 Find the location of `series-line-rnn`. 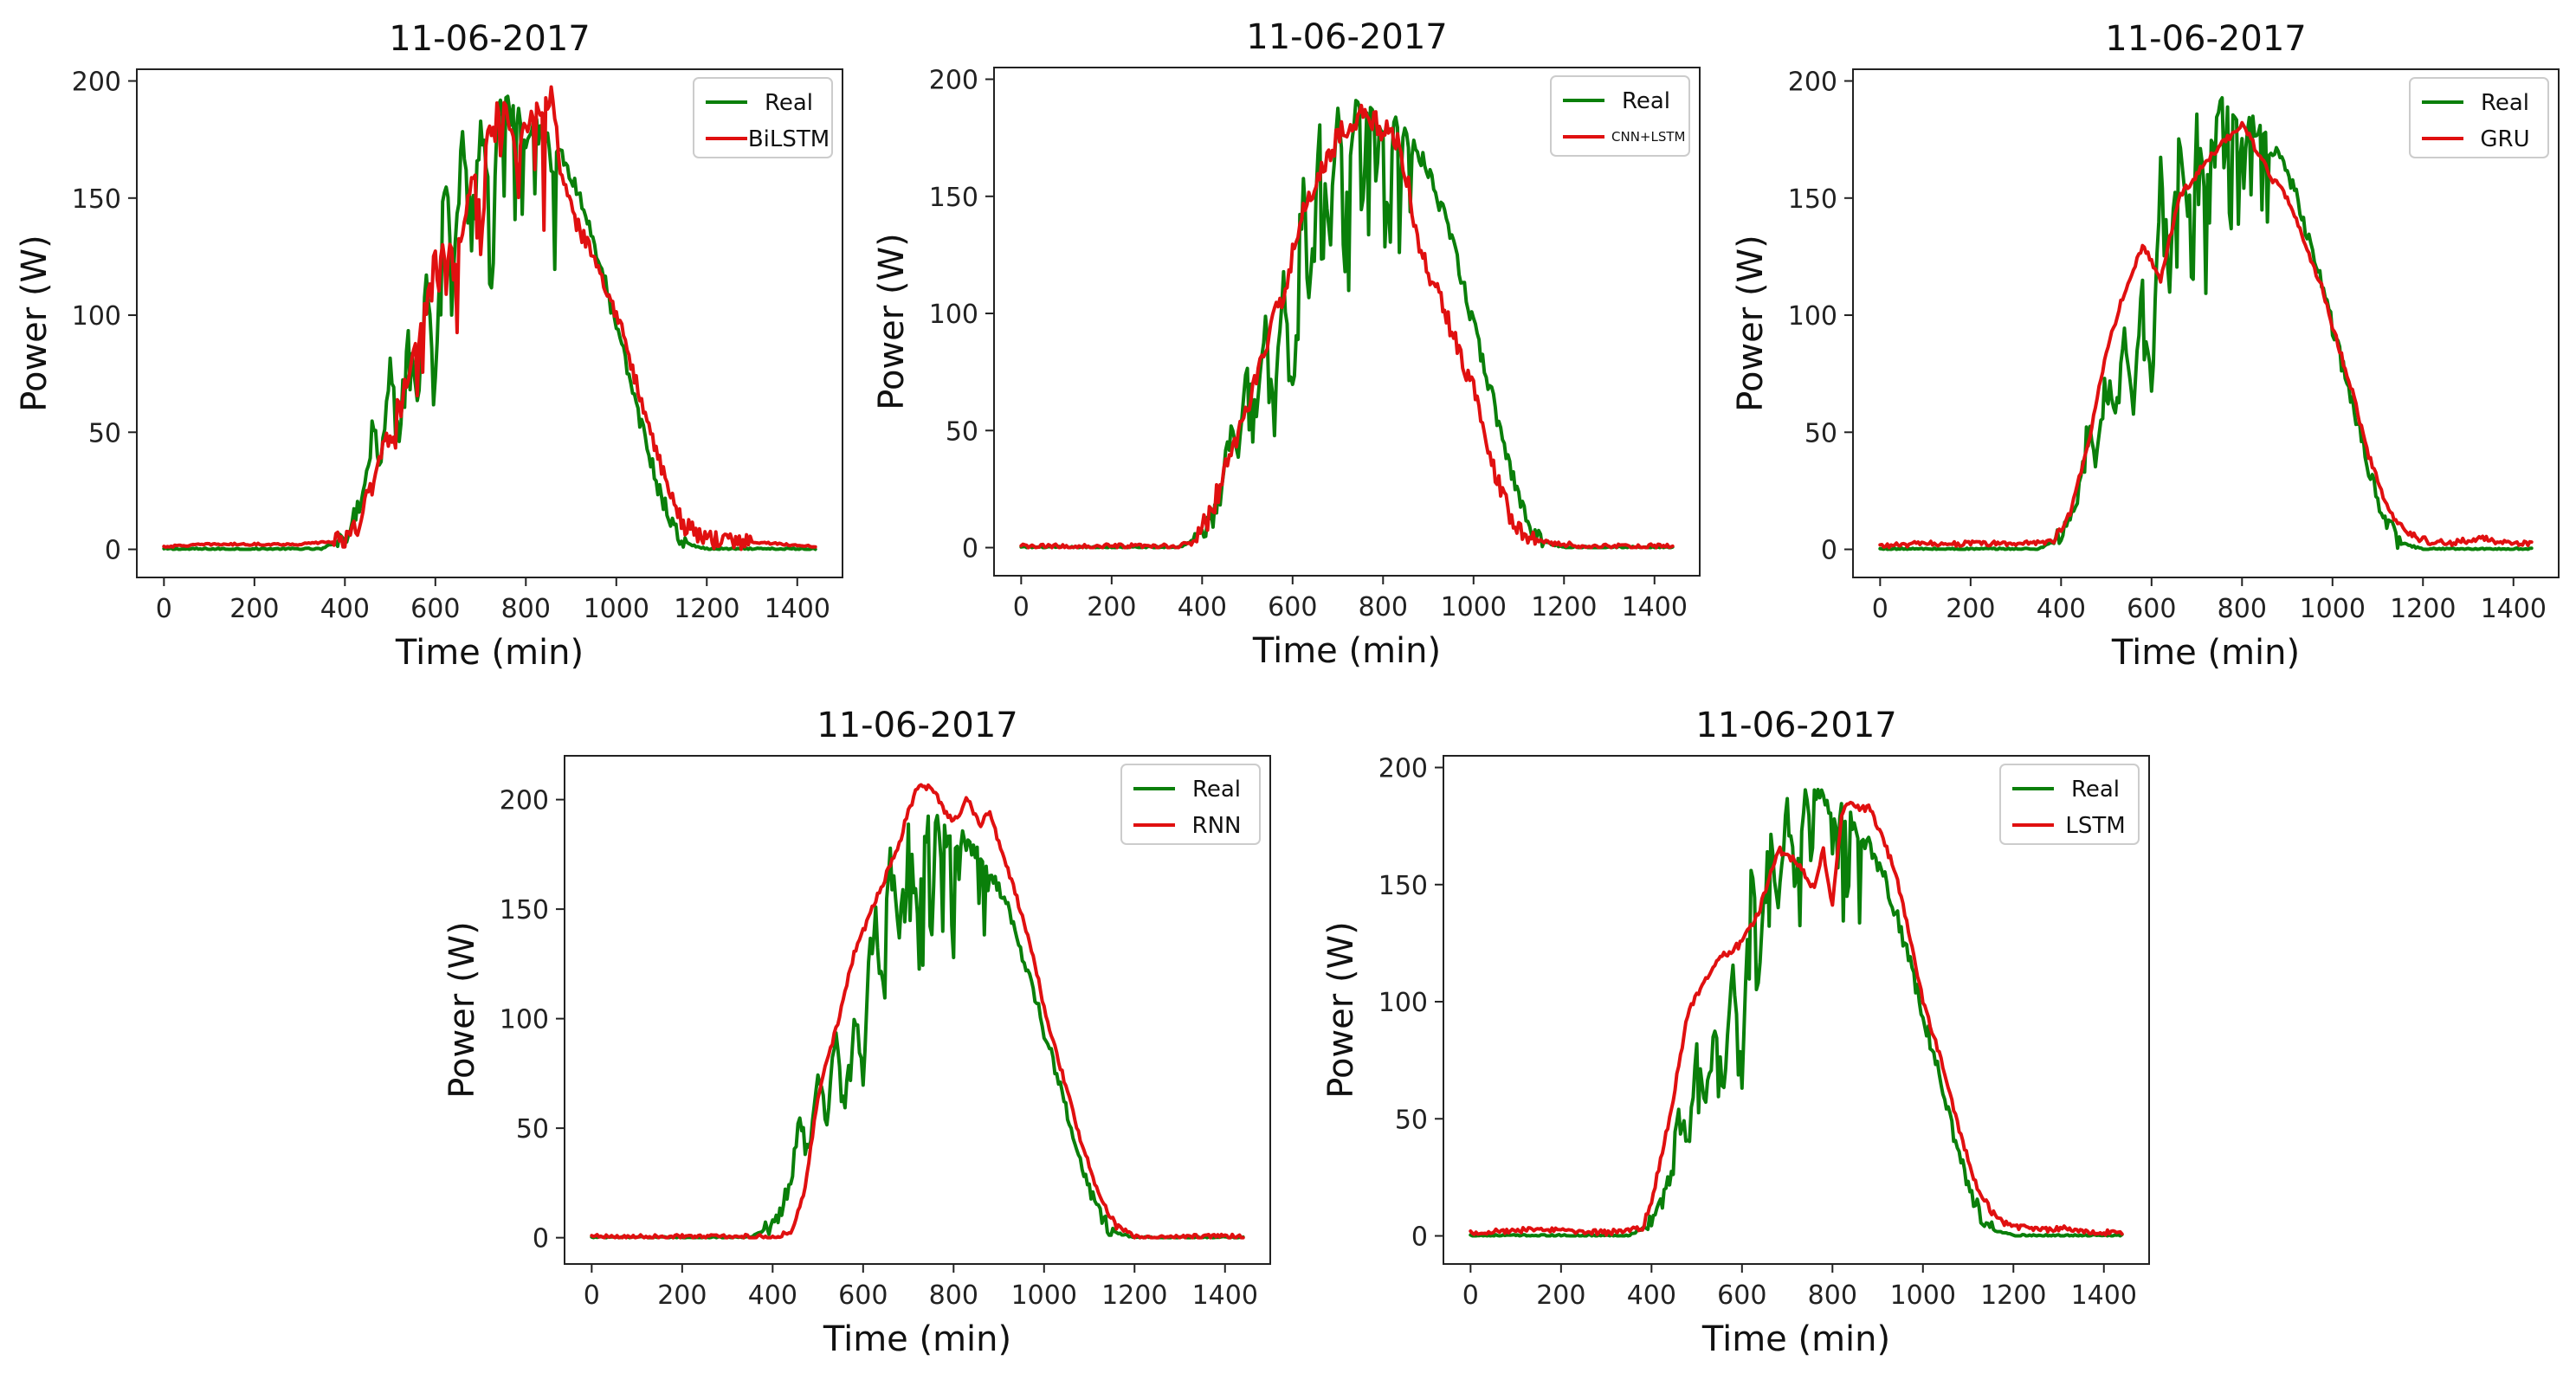

series-line-rnn is located at coordinates (917, 1011).